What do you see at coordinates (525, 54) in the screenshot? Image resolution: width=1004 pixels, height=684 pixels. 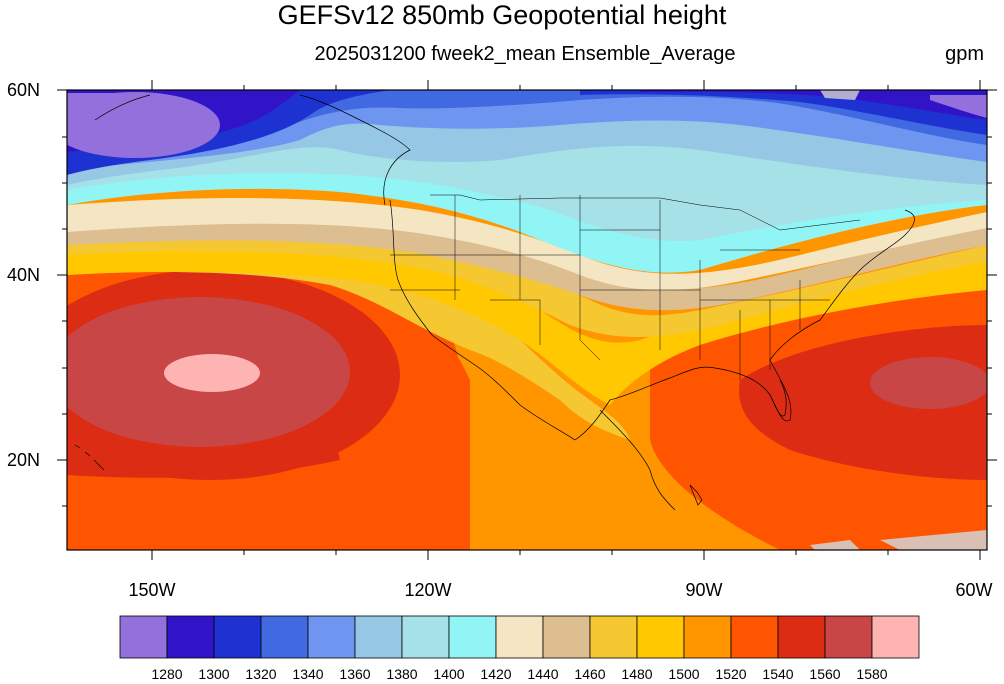 I see `chart-subtitle: 2025031200 fweek2_mean Ensemble_Average` at bounding box center [525, 54].